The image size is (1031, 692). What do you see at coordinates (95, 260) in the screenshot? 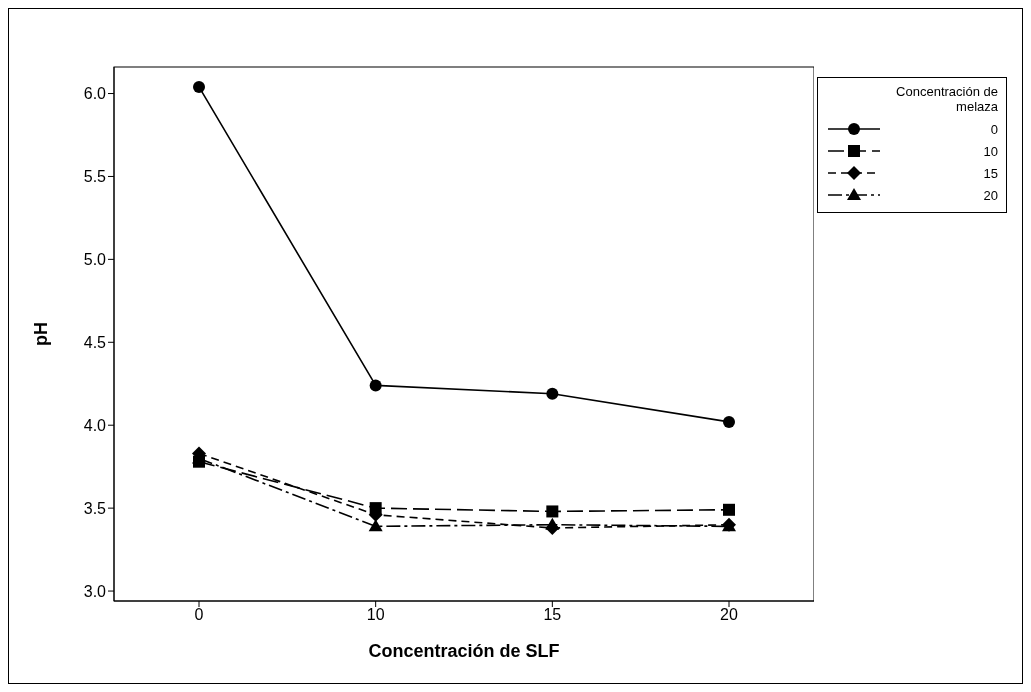
I see `y-tick-label: 5.0` at bounding box center [95, 260].